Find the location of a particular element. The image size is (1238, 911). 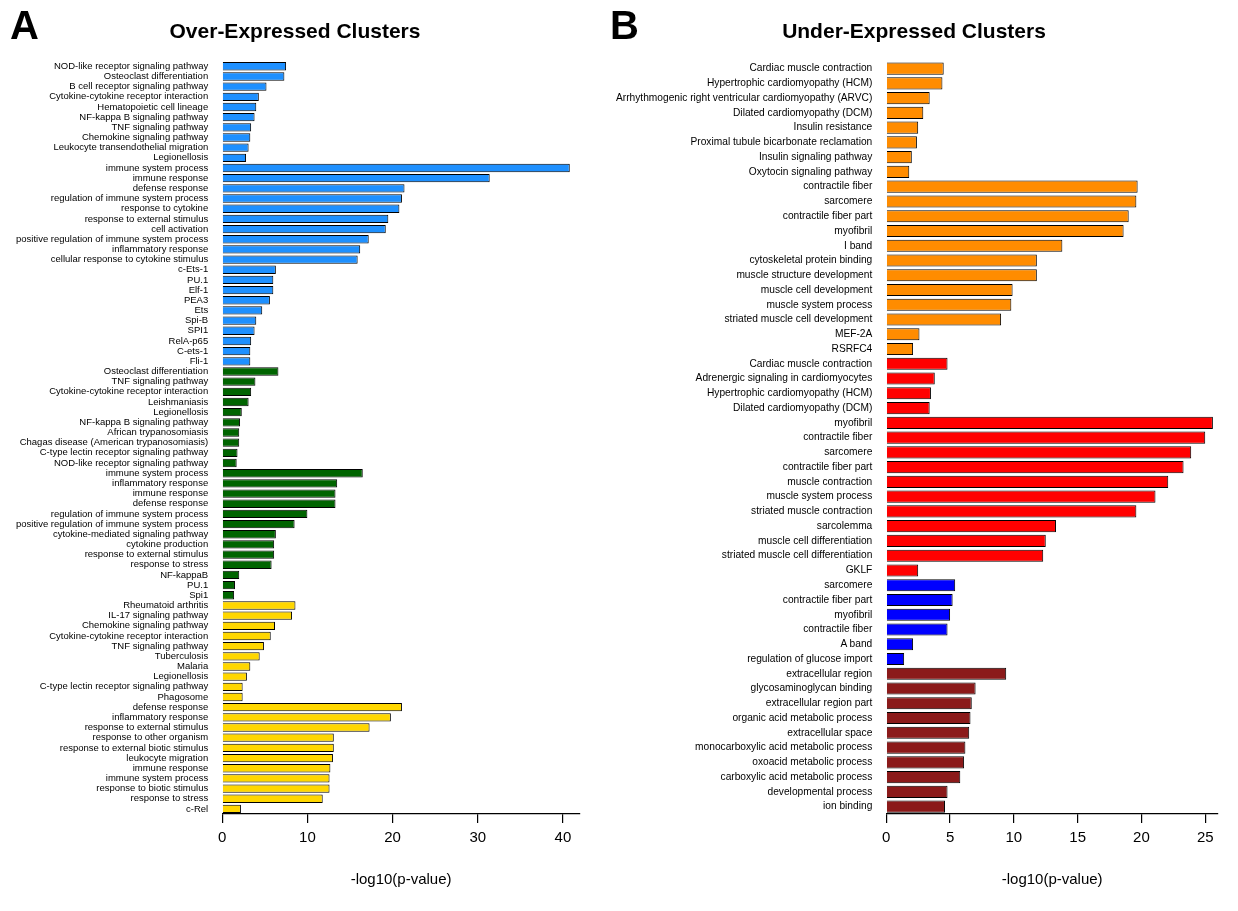

text: B is located at coordinates (624, 25).